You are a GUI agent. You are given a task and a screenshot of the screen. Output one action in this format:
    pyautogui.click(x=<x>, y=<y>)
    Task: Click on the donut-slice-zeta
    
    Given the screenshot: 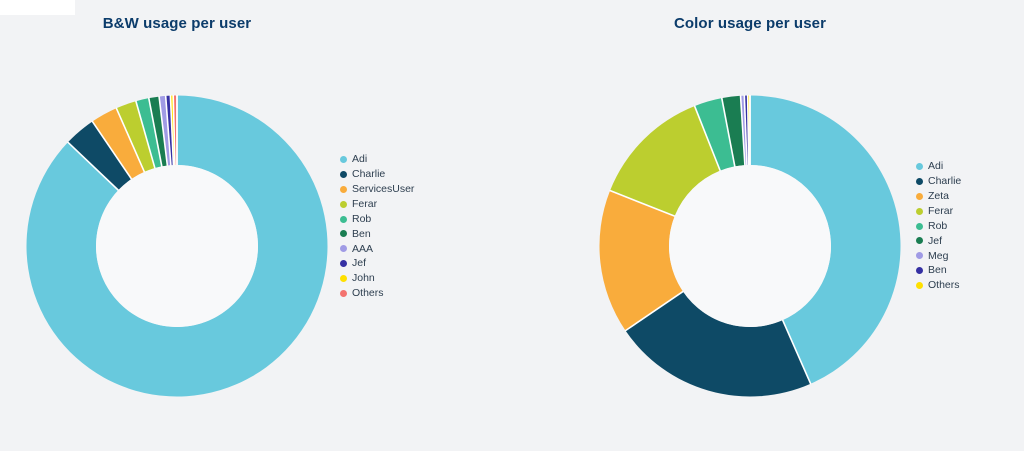 What is the action you would take?
    pyautogui.click(x=641, y=260)
    